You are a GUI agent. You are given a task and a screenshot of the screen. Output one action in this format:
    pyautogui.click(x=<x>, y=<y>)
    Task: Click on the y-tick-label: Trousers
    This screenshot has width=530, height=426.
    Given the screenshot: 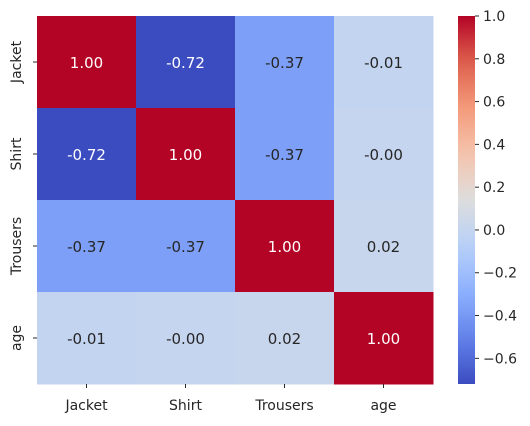 What is the action you would take?
    pyautogui.click(x=17, y=246)
    